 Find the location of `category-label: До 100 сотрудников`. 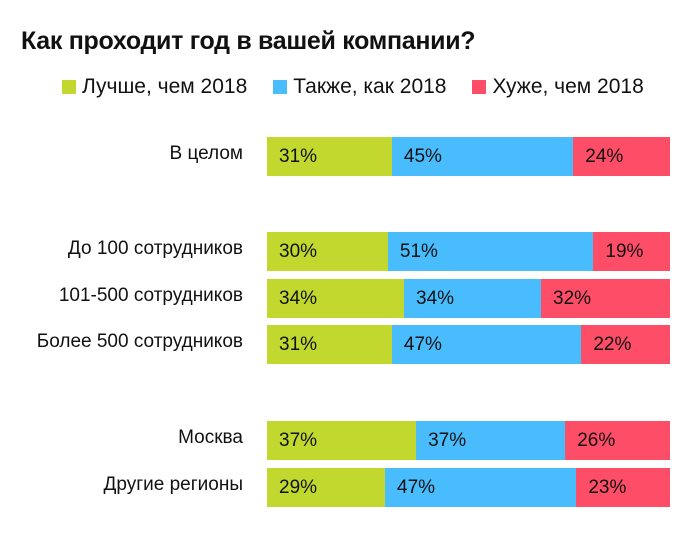

category-label: До 100 сотрудников is located at coordinates (155, 248).